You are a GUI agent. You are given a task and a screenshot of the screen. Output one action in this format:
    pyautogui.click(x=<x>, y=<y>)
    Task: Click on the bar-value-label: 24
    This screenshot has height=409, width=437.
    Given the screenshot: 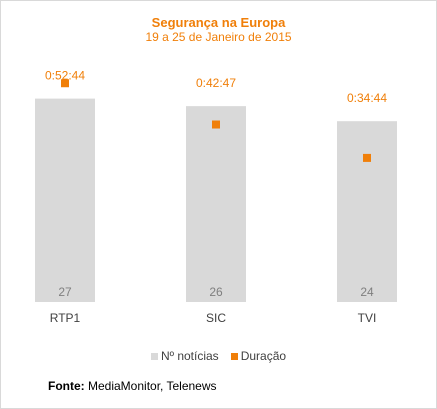 What is the action you would take?
    pyautogui.click(x=367, y=292)
    